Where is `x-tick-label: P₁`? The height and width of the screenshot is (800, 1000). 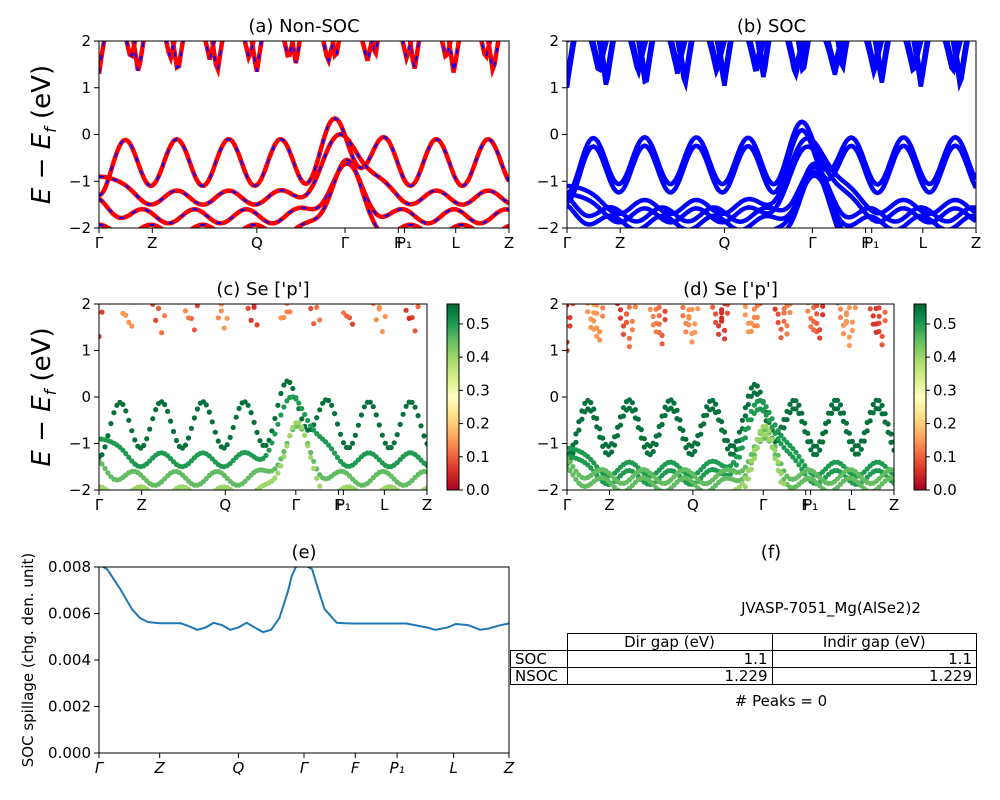 x-tick-label: P₁ is located at coordinates (871, 243).